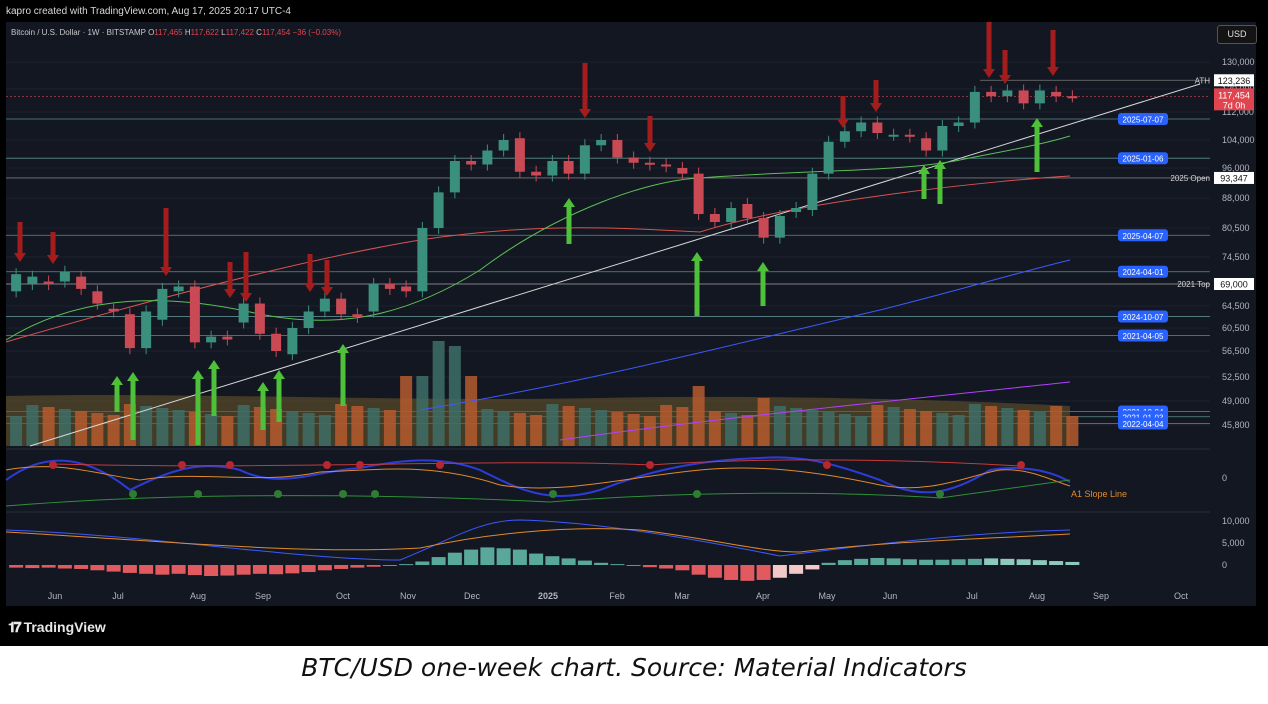 The image size is (1268, 704). What do you see at coordinates (538, 540) in the screenshot?
I see `histogram-orange-line` at bounding box center [538, 540].